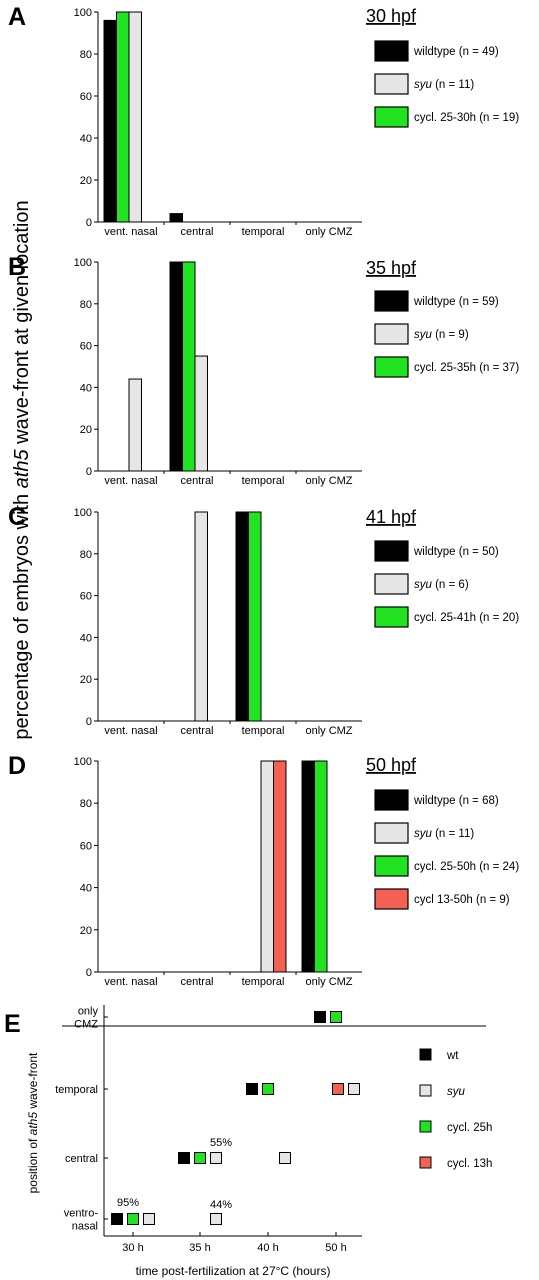 Image resolution: width=539 pixels, height=1280 pixels. Describe the element at coordinates (444, 85) in the screenshot. I see `legend-label-syu: syu (n = 11)` at that location.